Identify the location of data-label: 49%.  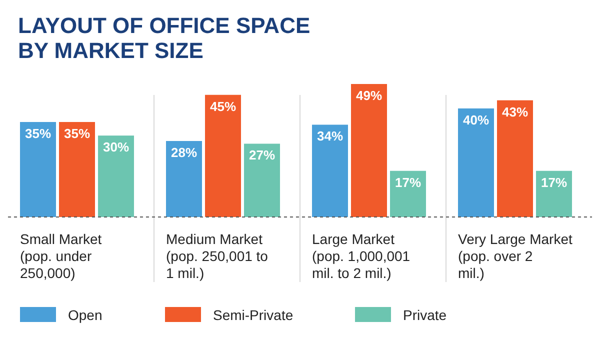
(369, 95).